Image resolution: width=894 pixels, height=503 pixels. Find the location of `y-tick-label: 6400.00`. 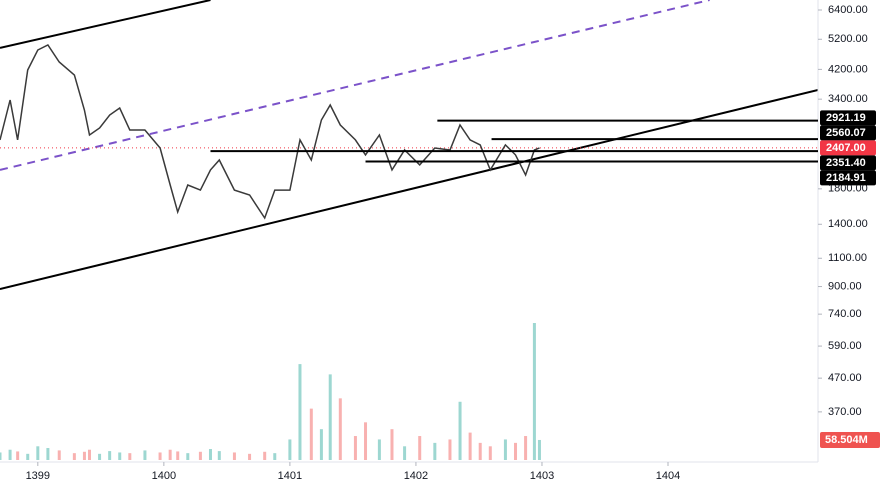

y-tick-label: 6400.00 is located at coordinates (848, 10).